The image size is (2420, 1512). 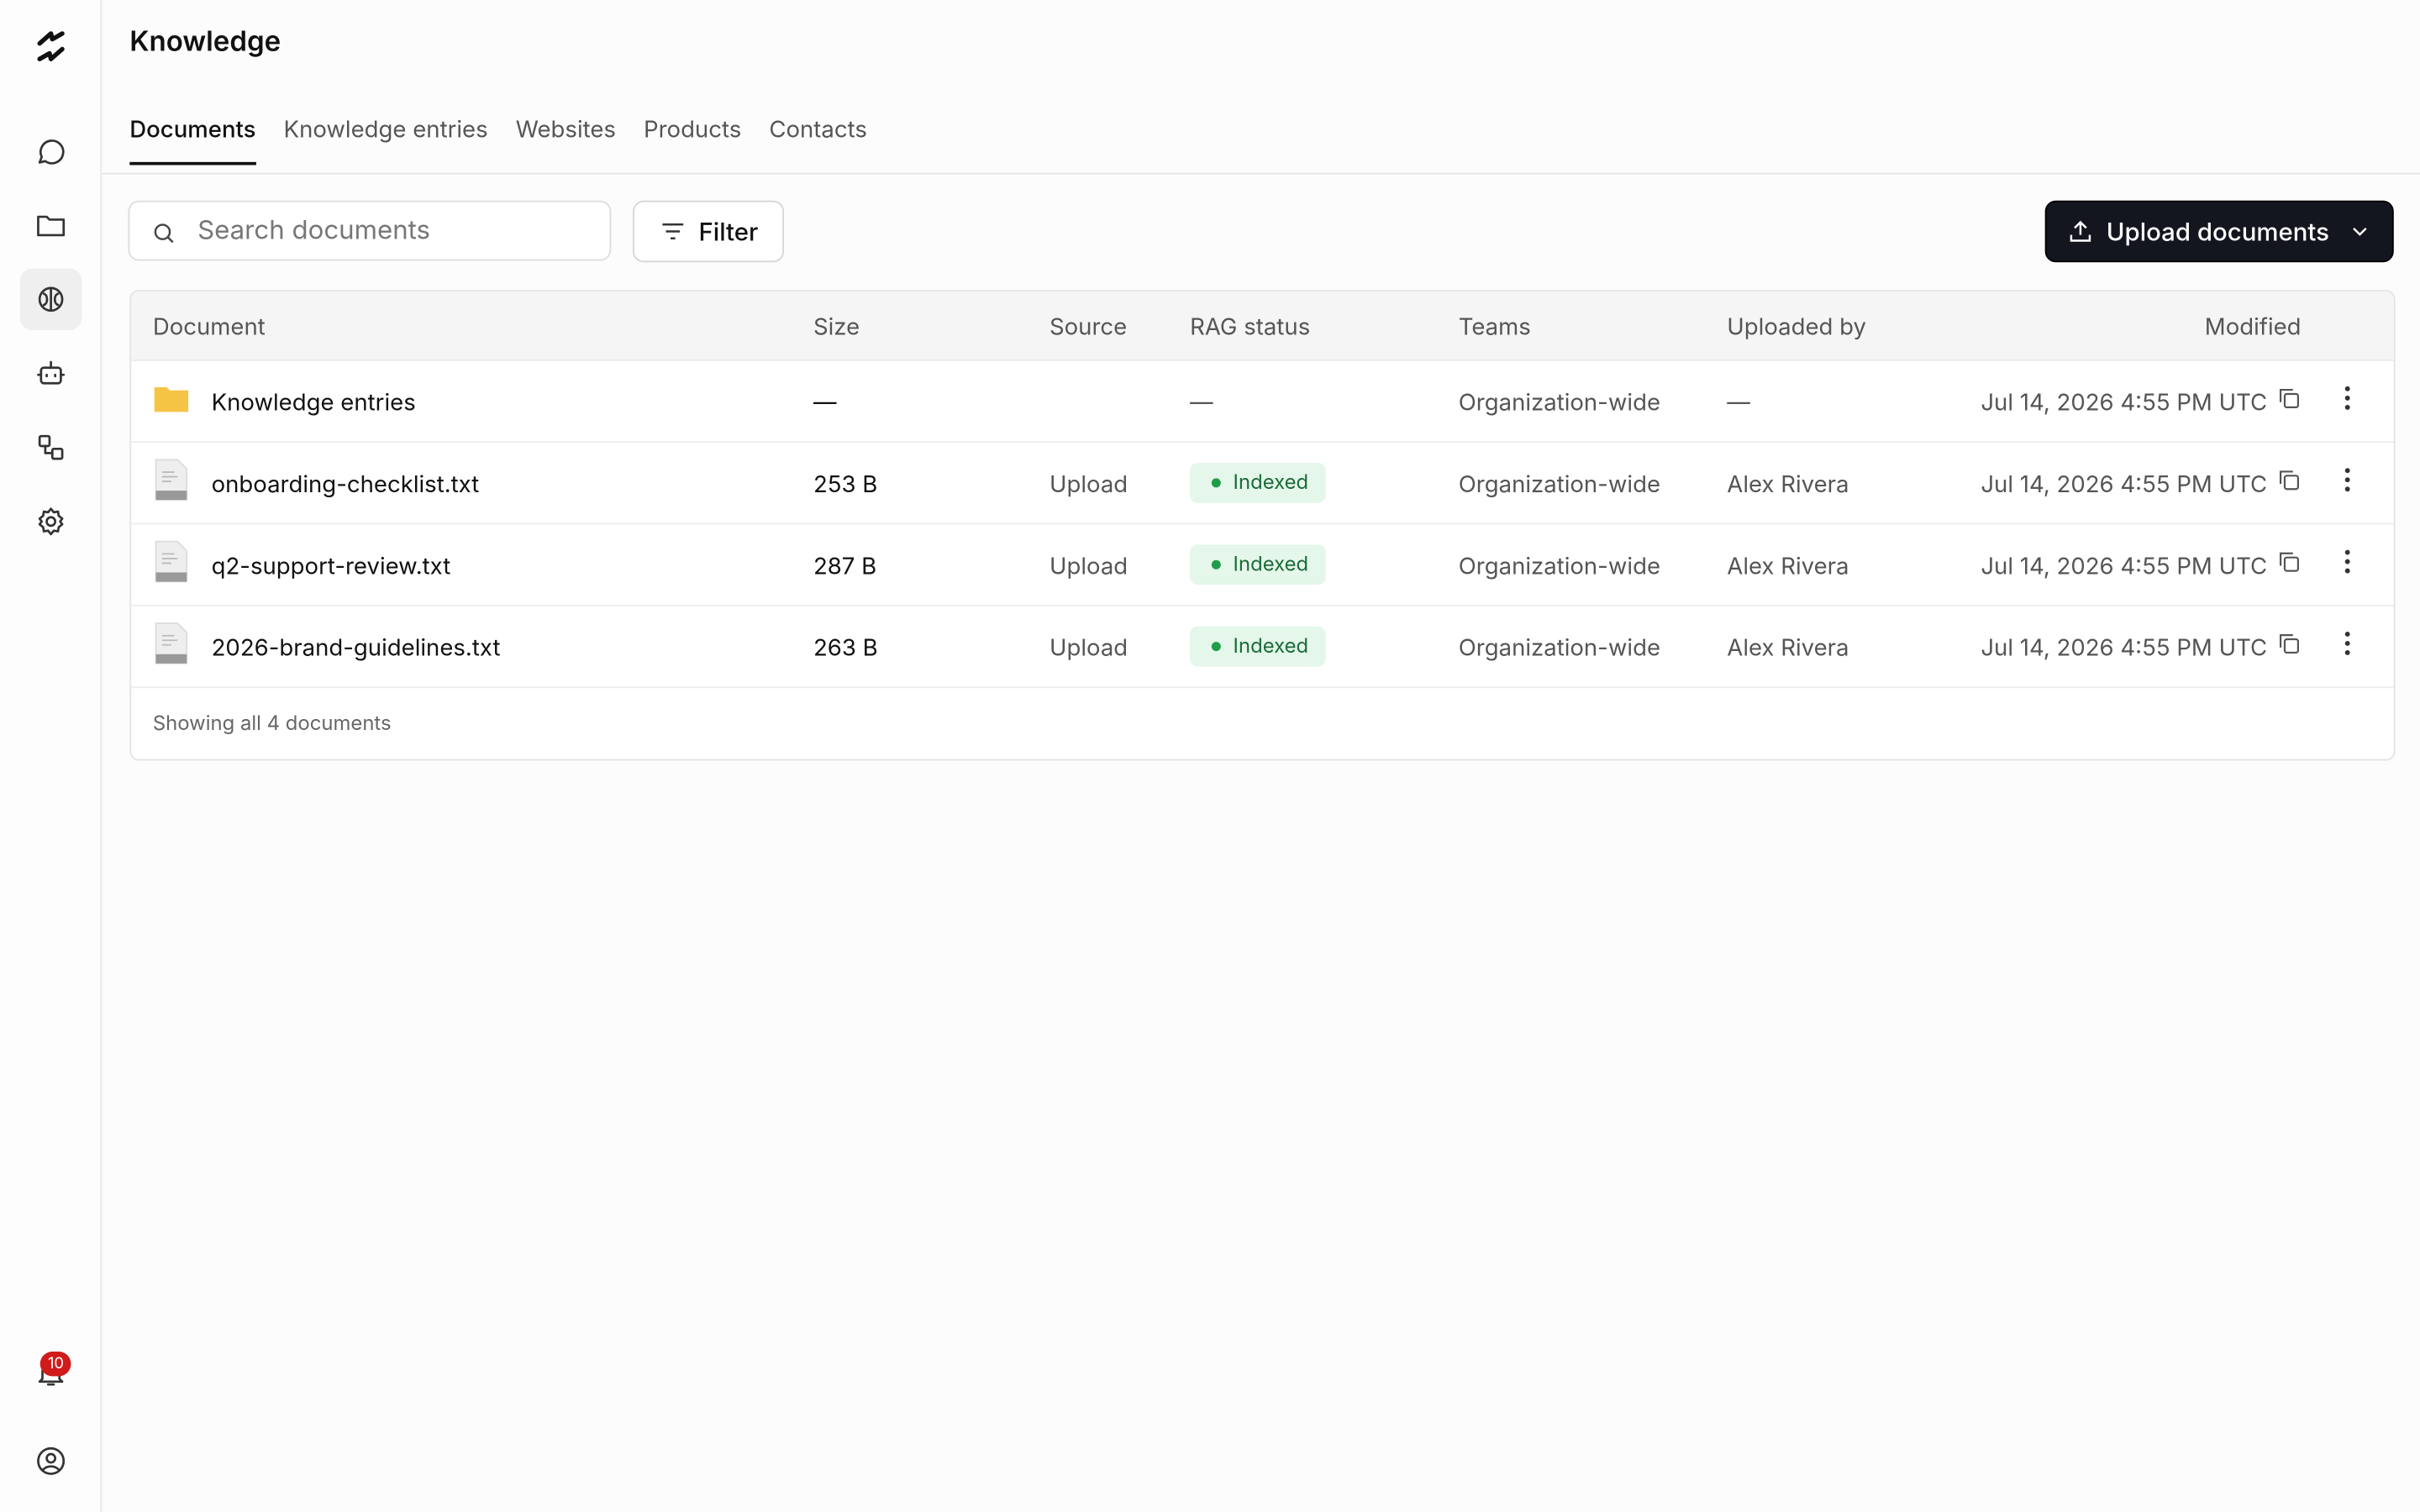 What do you see at coordinates (728, 231) in the screenshot?
I see `filter-label: Filter` at bounding box center [728, 231].